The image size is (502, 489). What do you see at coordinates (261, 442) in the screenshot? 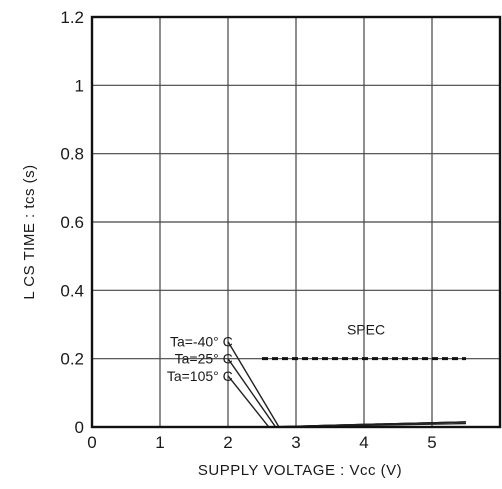
I see `x-tick-labels: 0 1 2 3 4 5` at bounding box center [261, 442].